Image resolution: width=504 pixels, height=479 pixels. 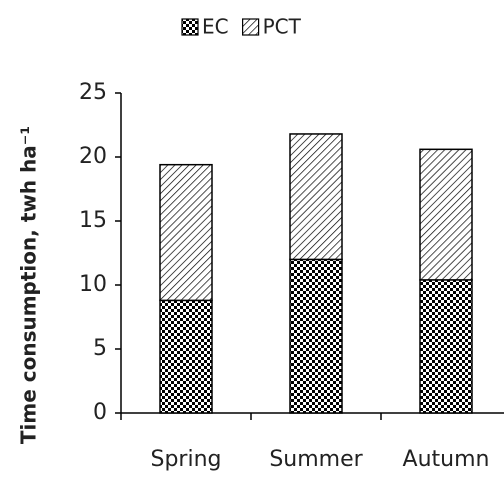 What do you see at coordinates (215, 27) in the screenshot?
I see `legend-label: EC` at bounding box center [215, 27].